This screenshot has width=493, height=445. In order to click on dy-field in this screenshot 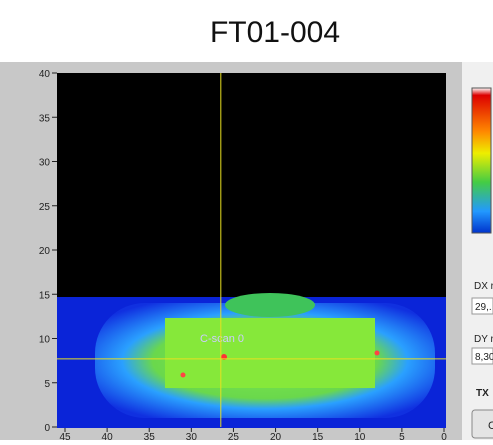, I will do `click(482, 356)`.